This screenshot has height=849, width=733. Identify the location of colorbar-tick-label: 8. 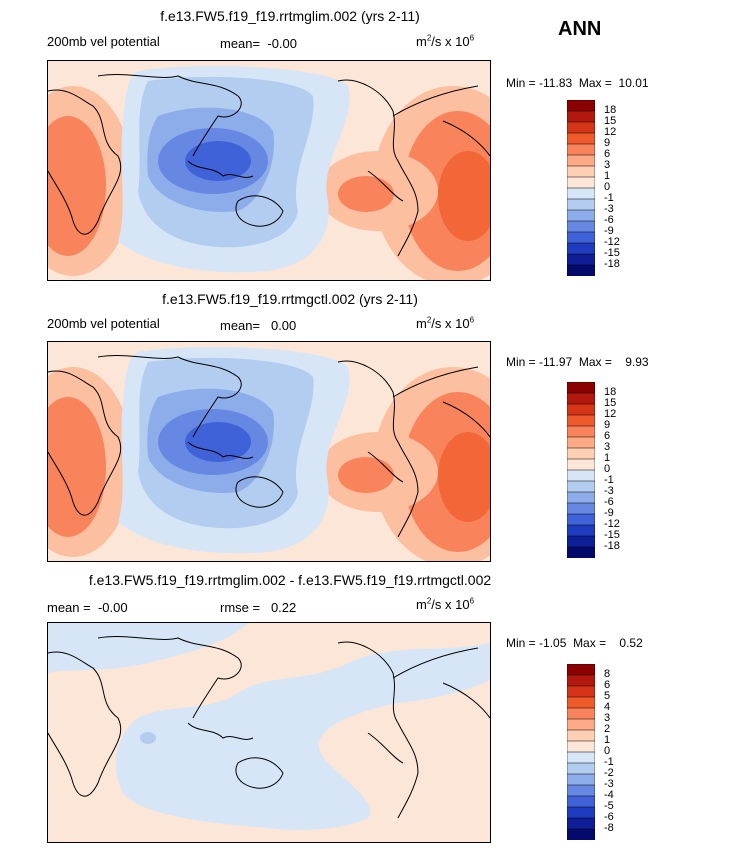
(607, 674).